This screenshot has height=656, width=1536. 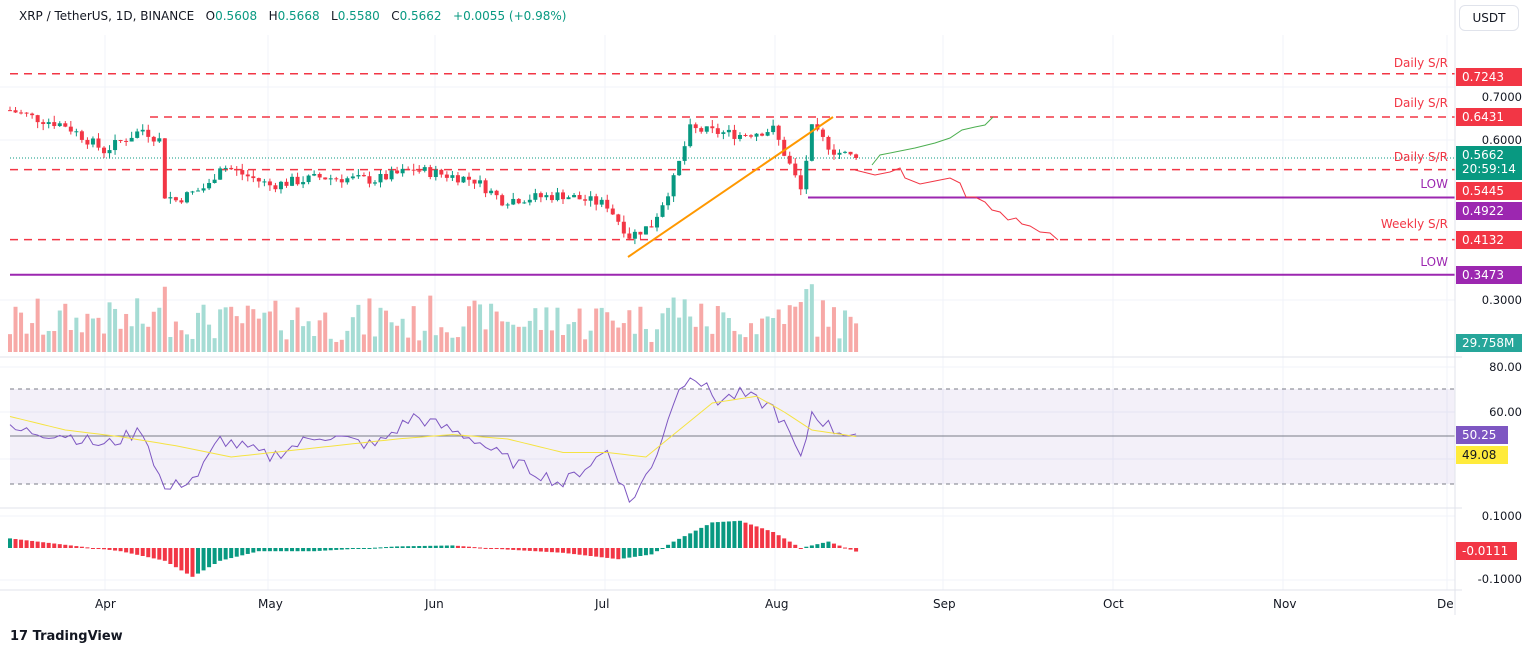 I want to click on brand-name: TradingView, so click(x=77, y=636).